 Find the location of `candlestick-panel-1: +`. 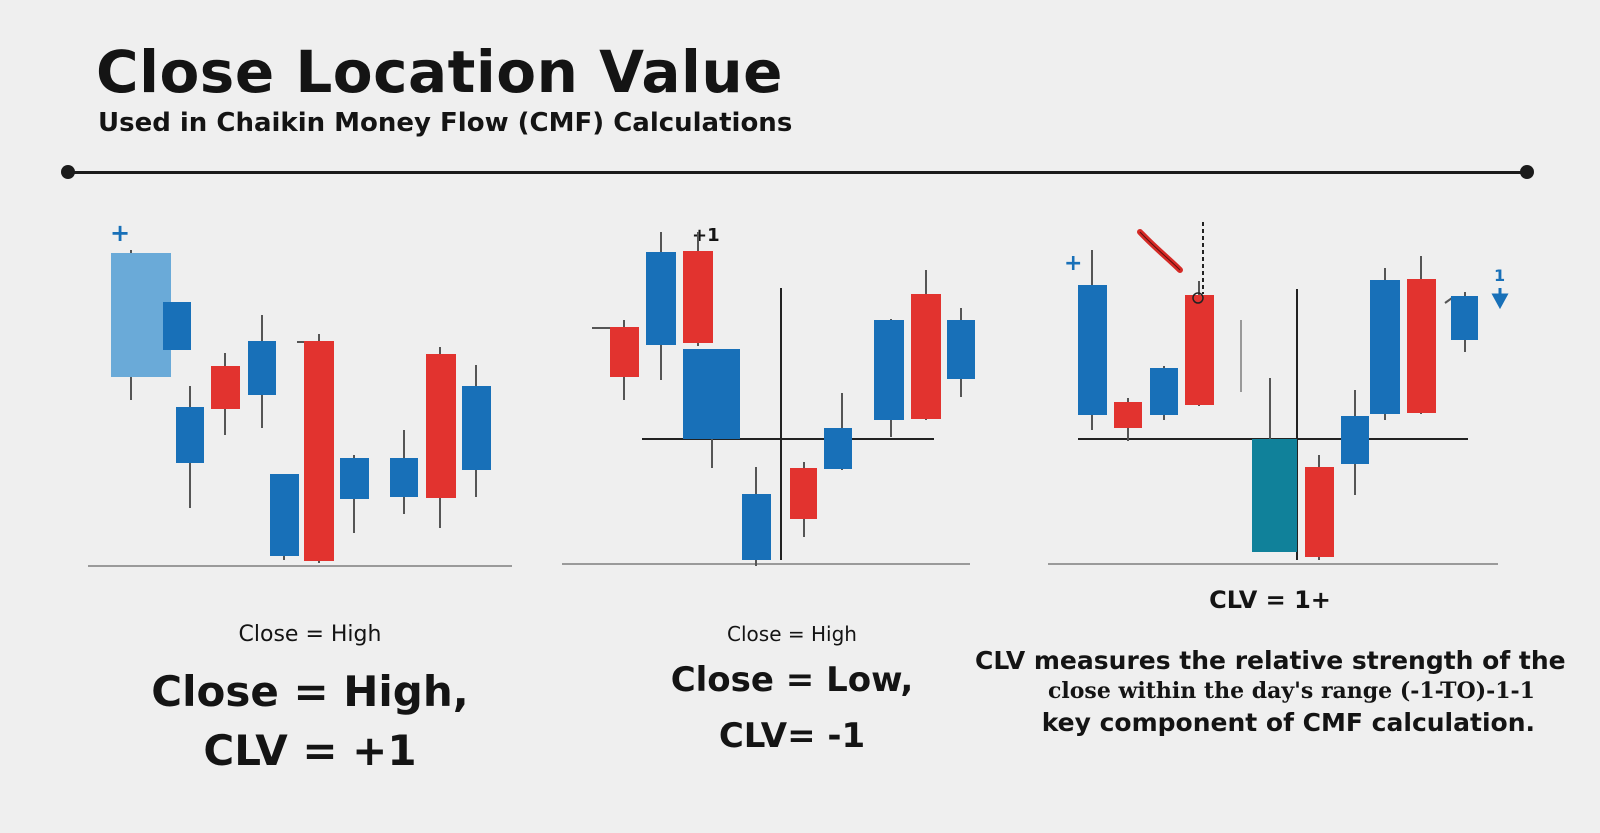

candlestick-panel-1: + is located at coordinates (300, 393).